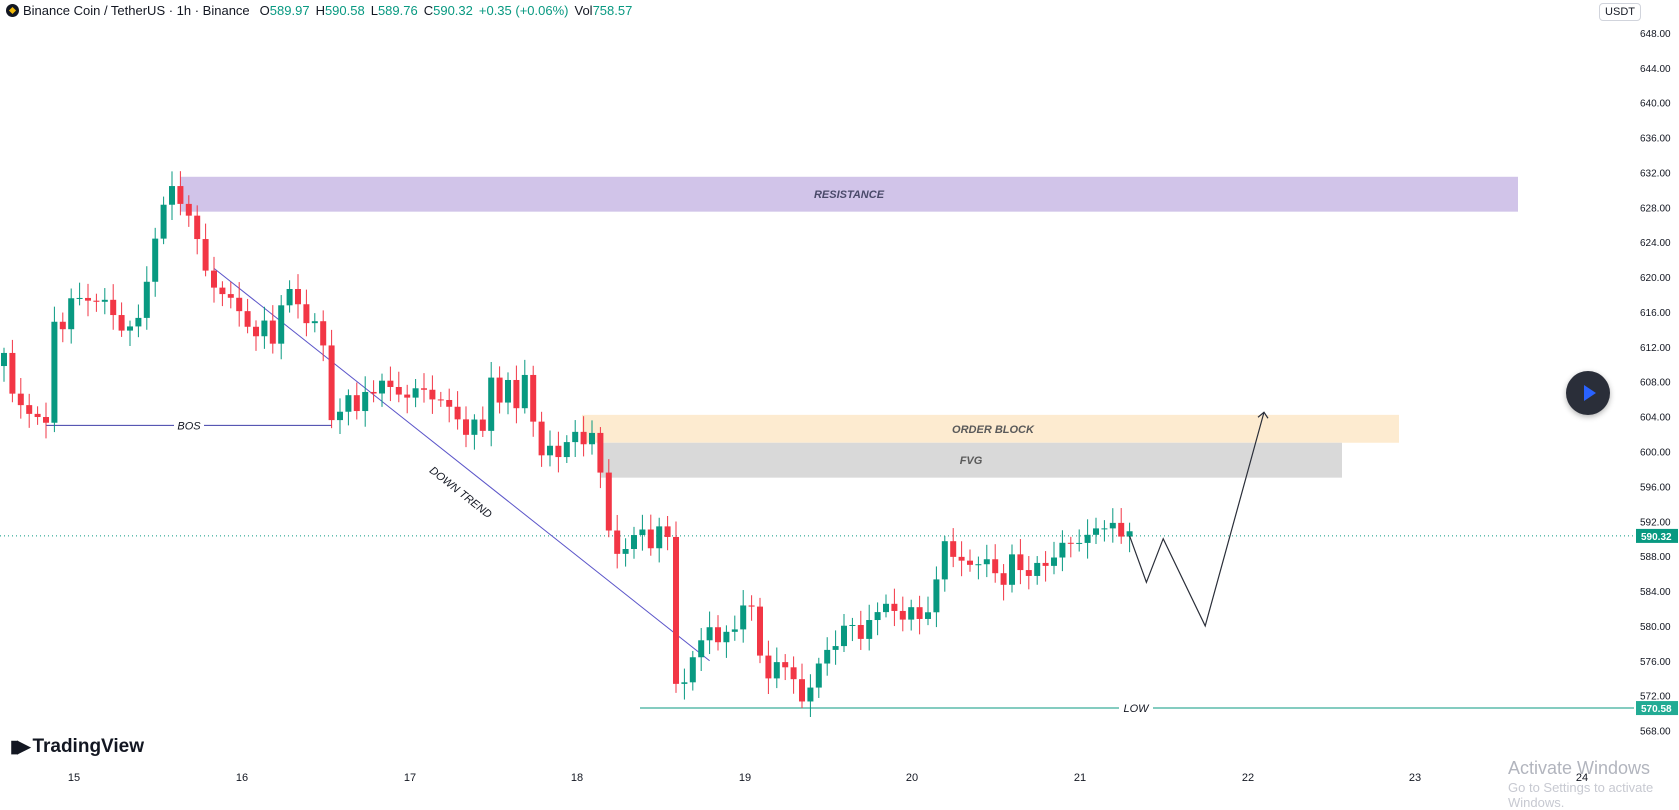  What do you see at coordinates (1080, 778) in the screenshot?
I see `x-tick-label: 21` at bounding box center [1080, 778].